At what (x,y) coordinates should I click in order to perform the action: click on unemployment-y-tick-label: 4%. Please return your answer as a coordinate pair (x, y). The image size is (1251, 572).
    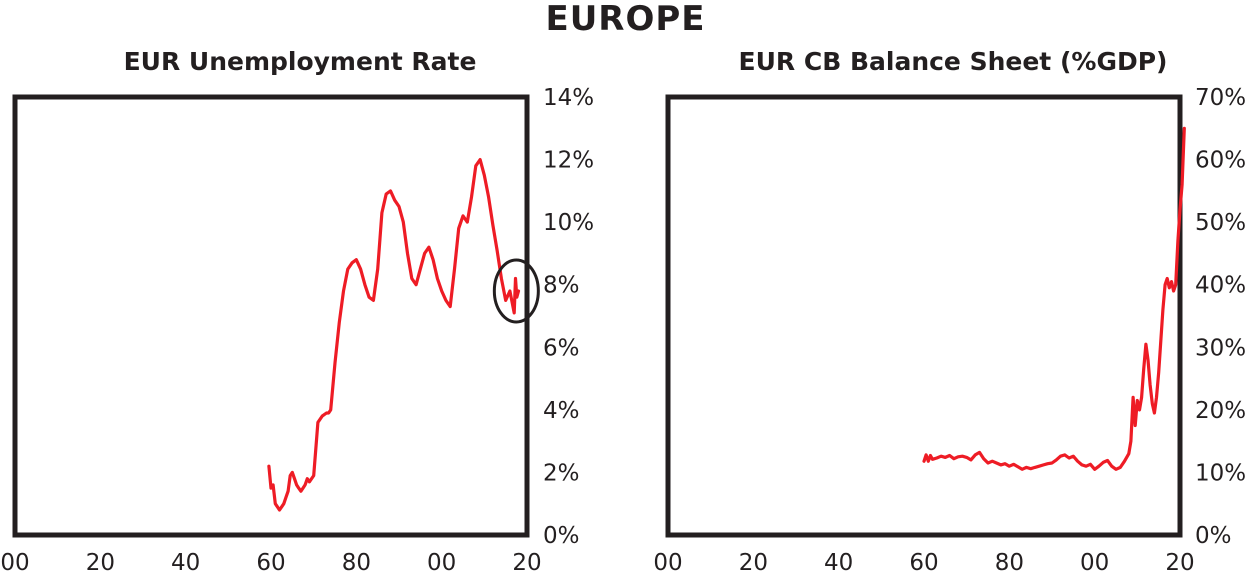
    Looking at the image, I should click on (561, 411).